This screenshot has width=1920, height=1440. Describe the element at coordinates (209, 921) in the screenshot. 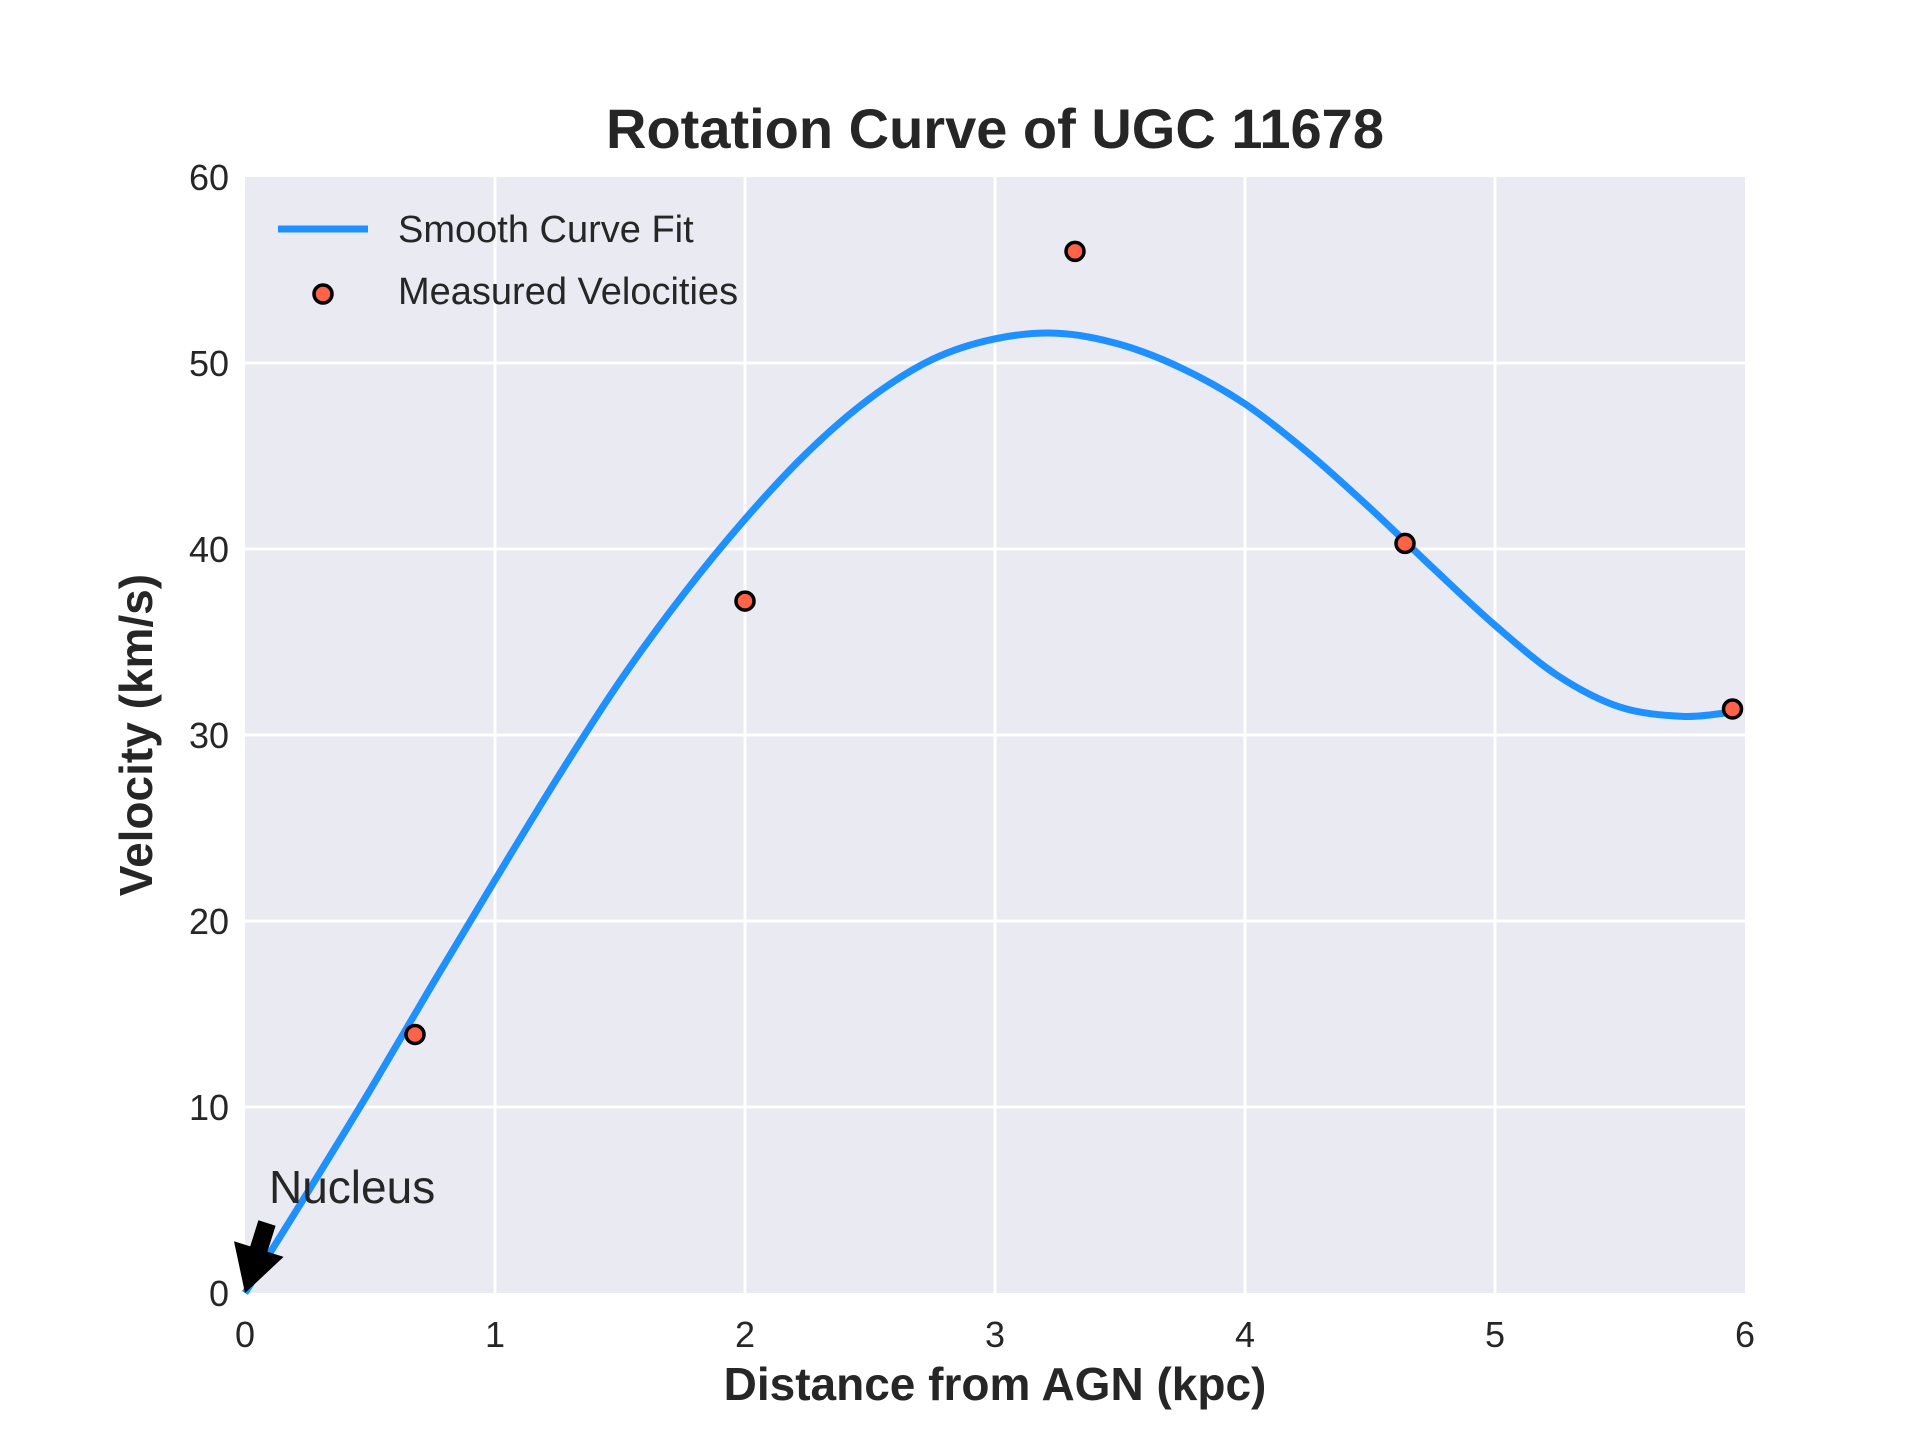

I see `y-tick-label: 20` at that location.